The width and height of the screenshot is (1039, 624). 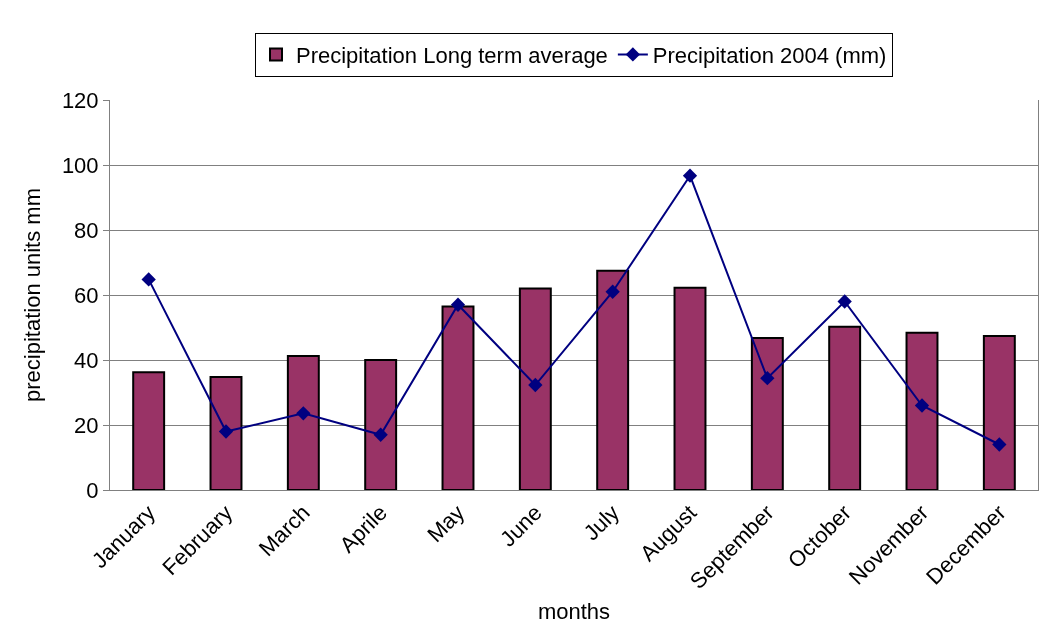 What do you see at coordinates (86, 425) in the screenshot?
I see `y-tick-label: 20` at bounding box center [86, 425].